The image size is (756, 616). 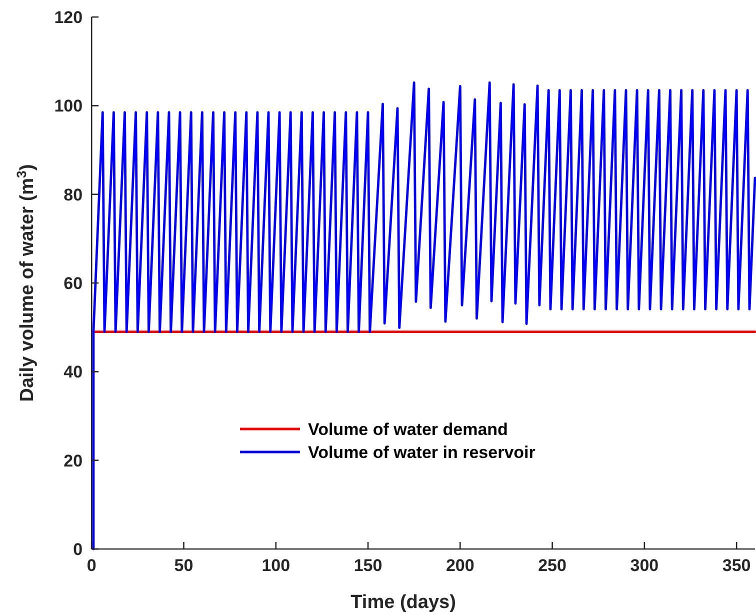 I want to click on x-tick-label: 200, so click(x=460, y=565).